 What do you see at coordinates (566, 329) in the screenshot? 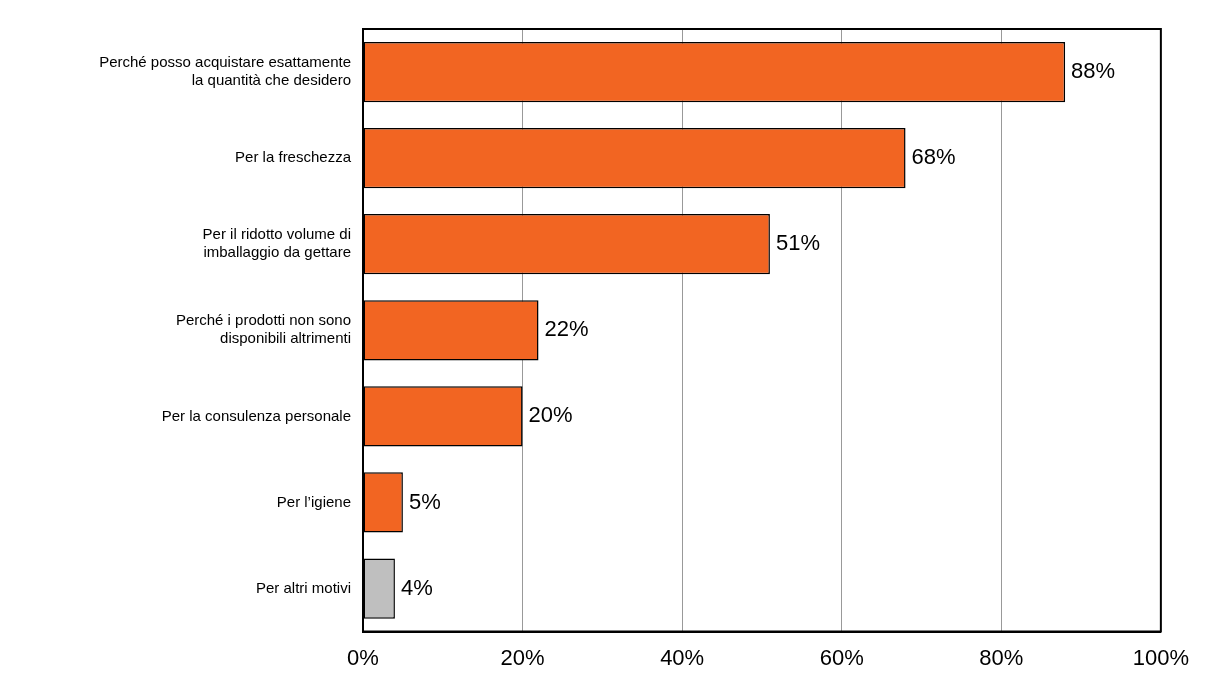
I see `data-label: 22%` at bounding box center [566, 329].